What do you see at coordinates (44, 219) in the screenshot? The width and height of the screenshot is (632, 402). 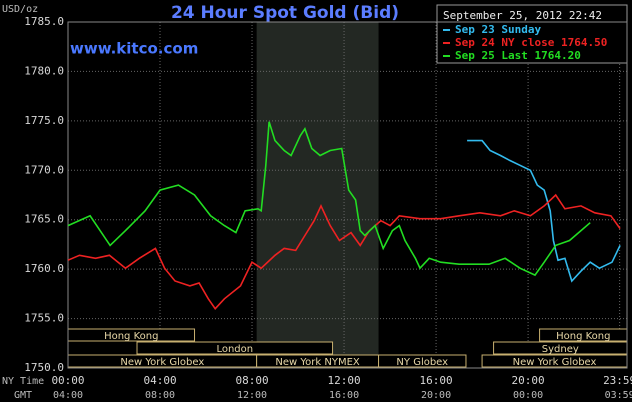 I see `y-tick-label: 1765.0` at bounding box center [44, 219].